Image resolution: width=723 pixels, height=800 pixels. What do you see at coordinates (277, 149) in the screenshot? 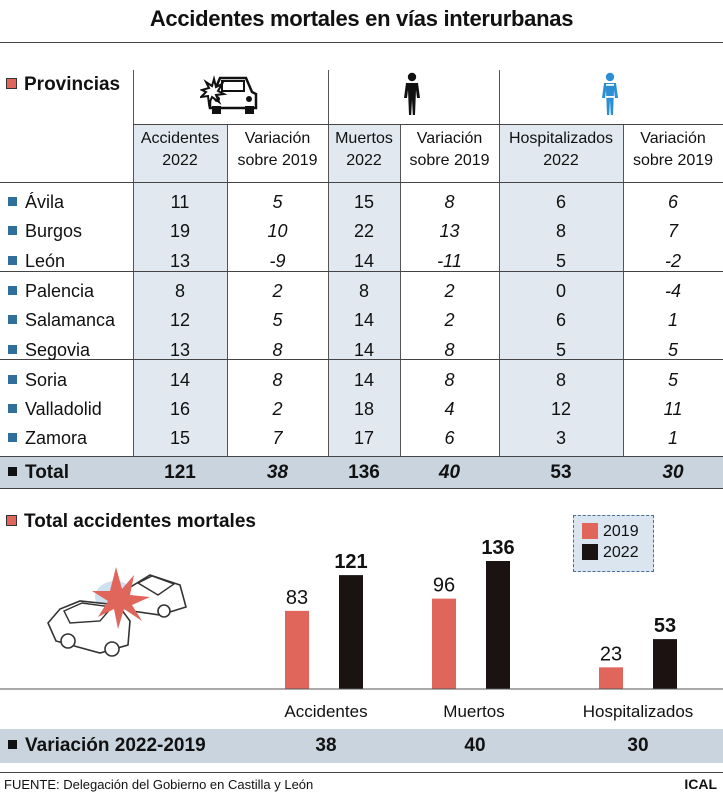
I see `col-header-variacion-accidentes: Variación sobre 2019` at bounding box center [277, 149].